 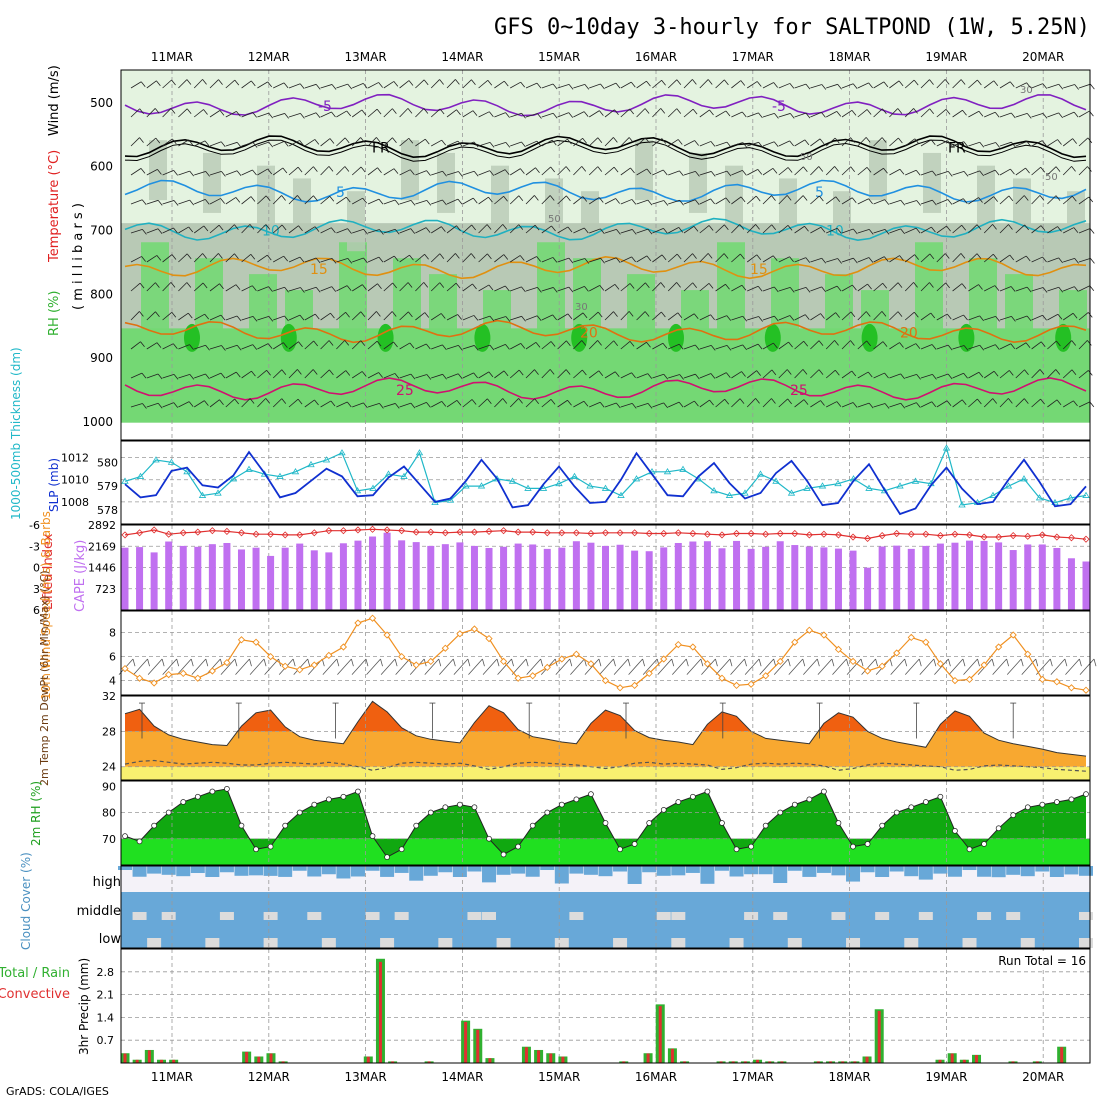 I want to click on pressure-axis-label-group: ( m i l l i b a r s ), so click(x=78, y=256).